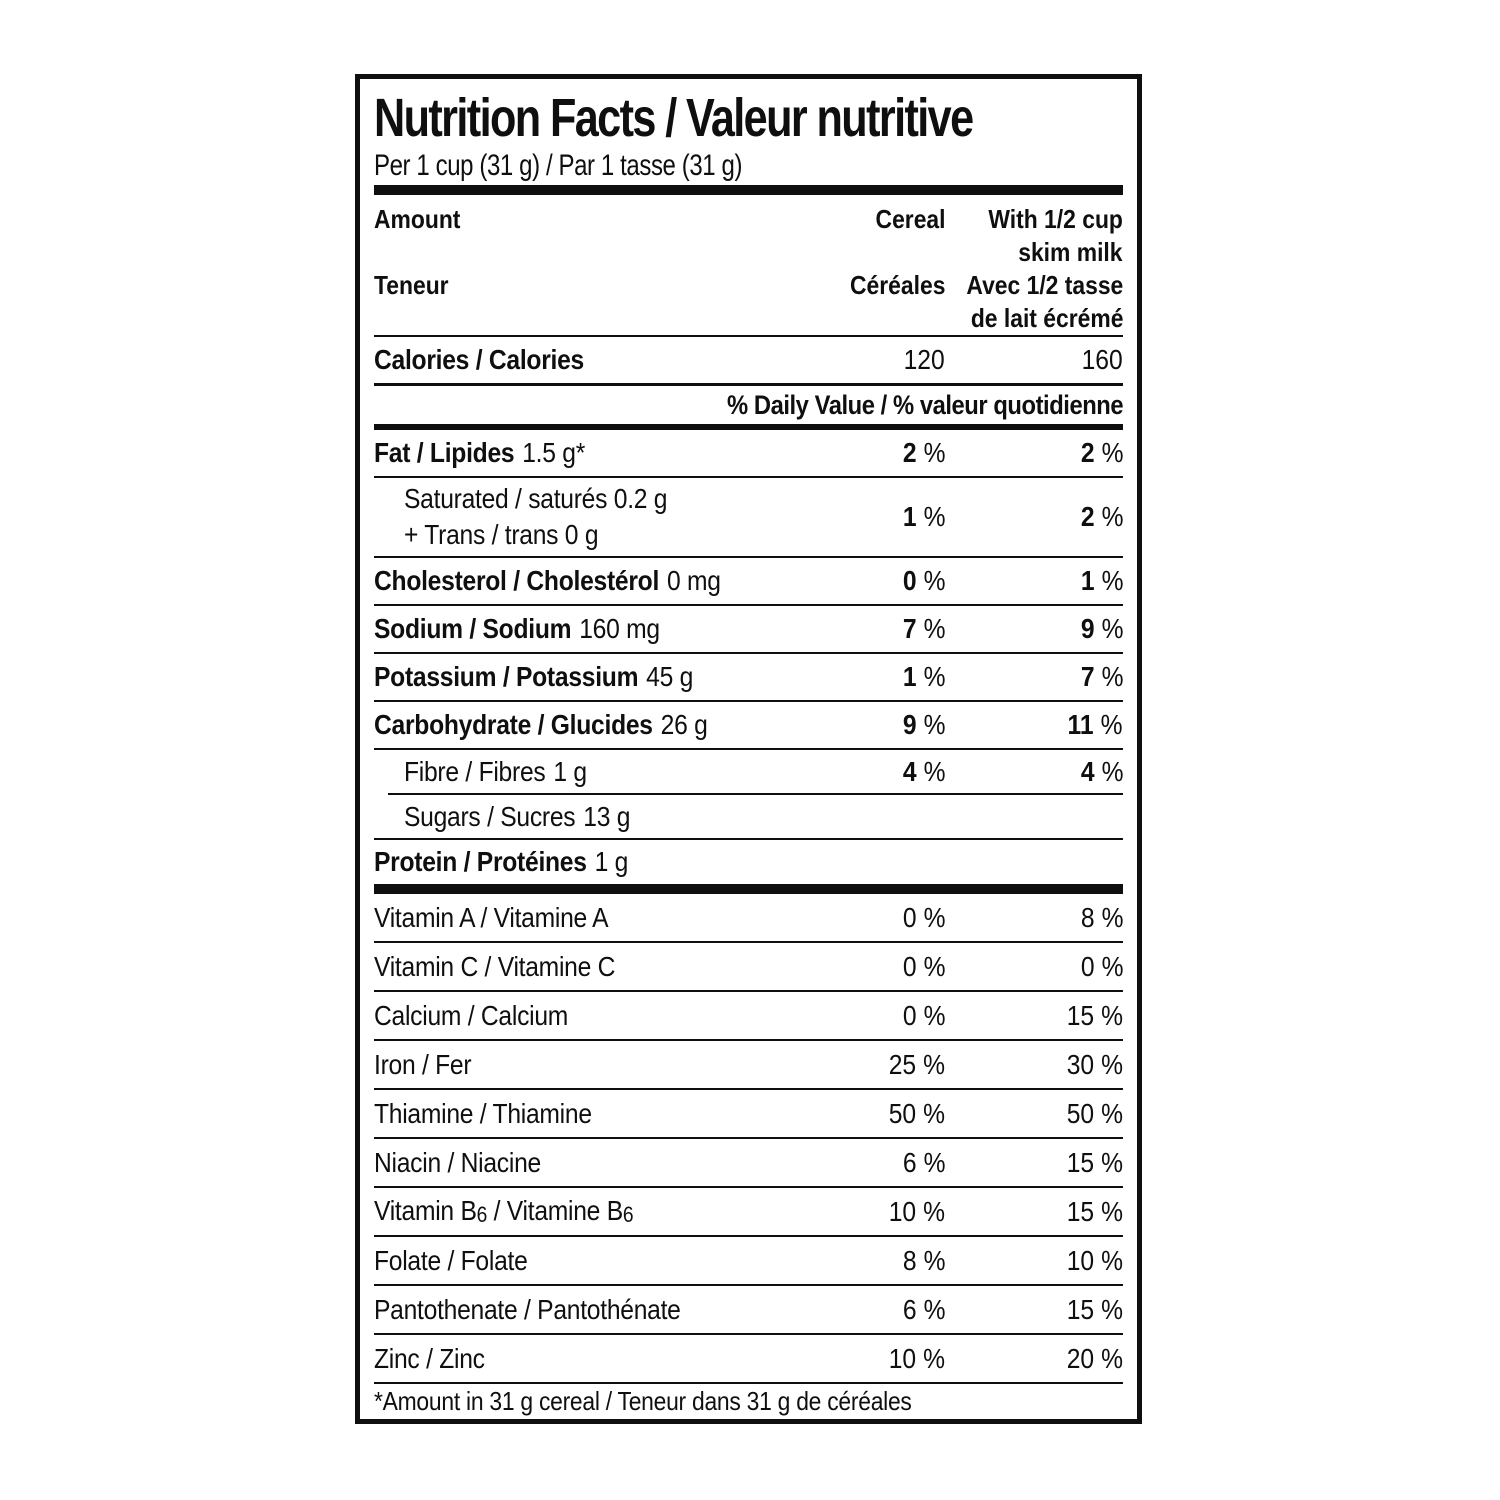  Describe the element at coordinates (923, 676) in the screenshot. I see `potassium-cereal-value: 1%` at that location.